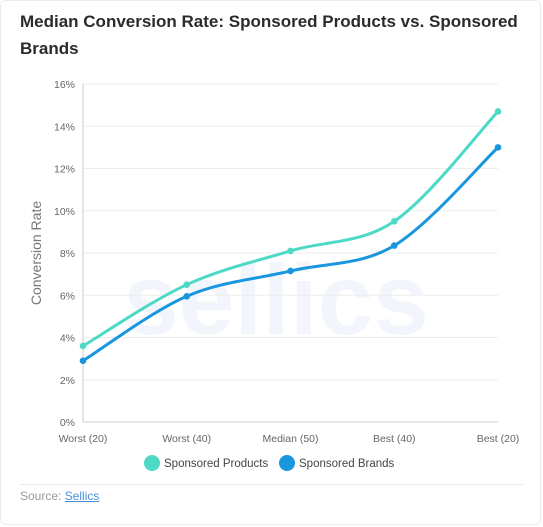 Image resolution: width=543 pixels, height=527 pixels. What do you see at coordinates (276, 300) in the screenshot?
I see `watermark-text: sellics` at bounding box center [276, 300].